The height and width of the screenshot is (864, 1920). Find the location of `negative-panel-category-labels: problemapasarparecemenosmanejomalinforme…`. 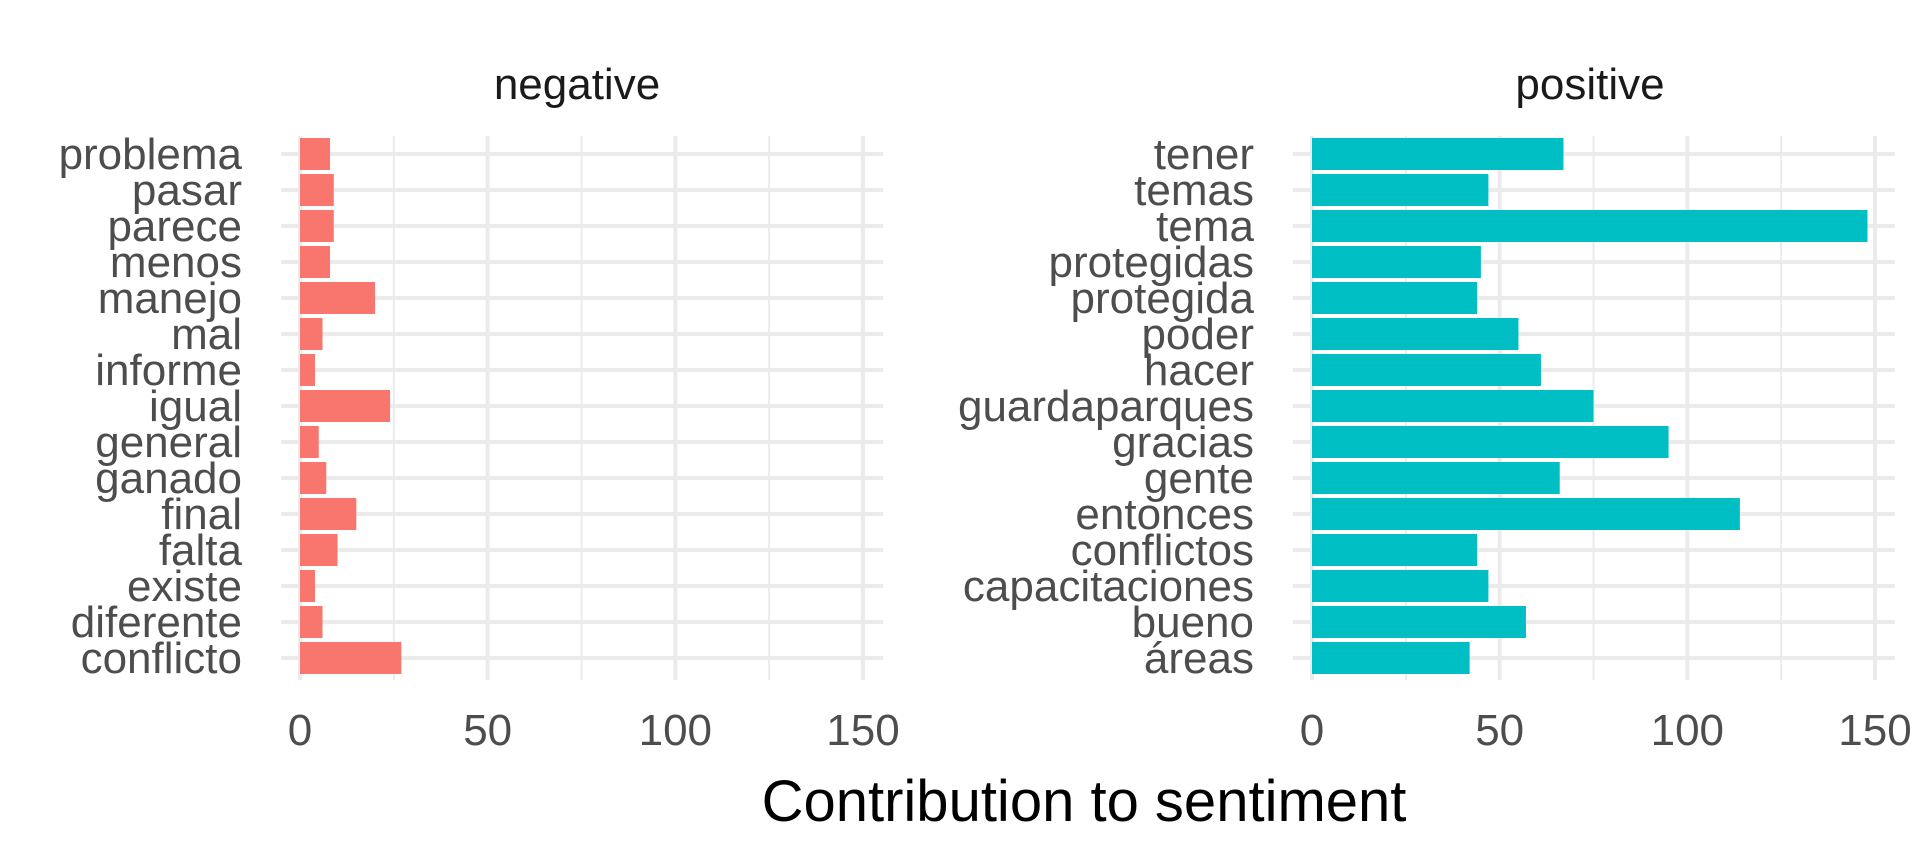

negative-panel-category-labels: problemapasarparecemenosmanejomalinforme… is located at coordinates (151, 406).